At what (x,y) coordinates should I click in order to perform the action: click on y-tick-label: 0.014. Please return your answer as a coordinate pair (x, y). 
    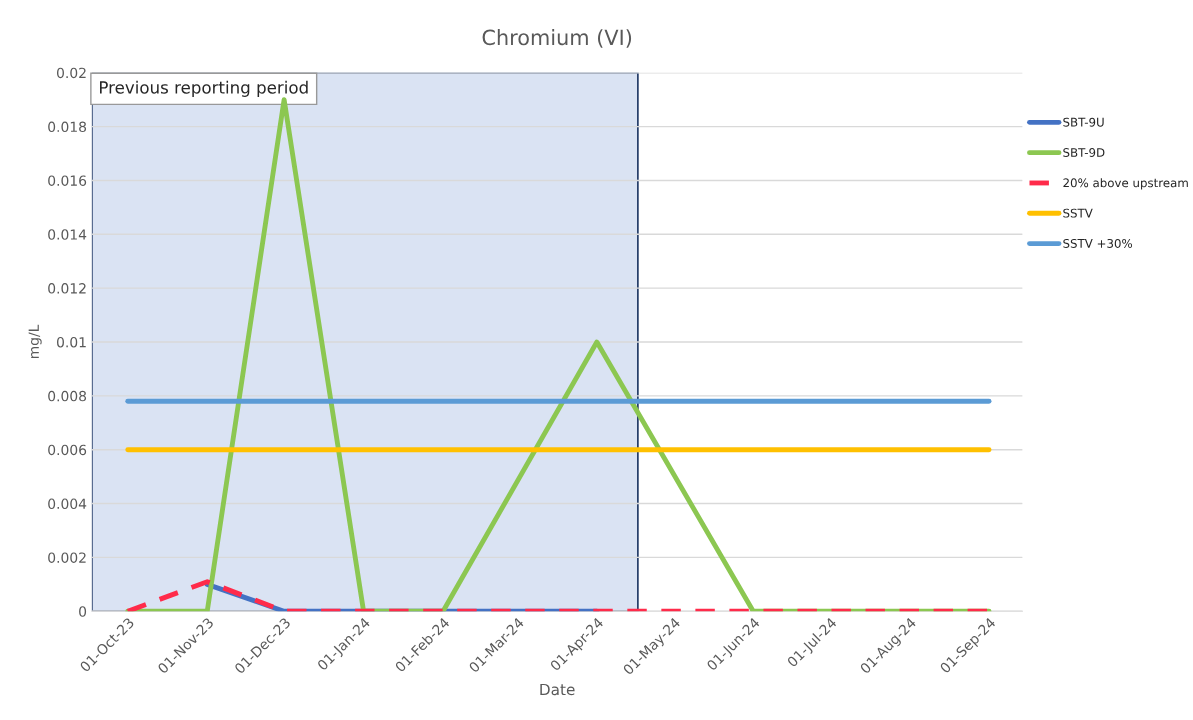
    Looking at the image, I should click on (67, 234).